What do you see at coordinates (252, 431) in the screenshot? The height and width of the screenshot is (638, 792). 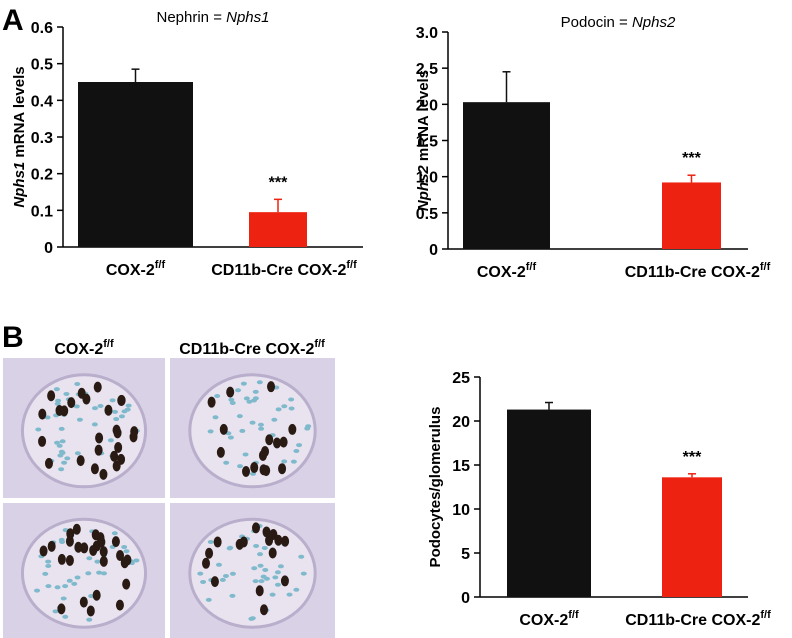 I see `glomerulus` at bounding box center [252, 431].